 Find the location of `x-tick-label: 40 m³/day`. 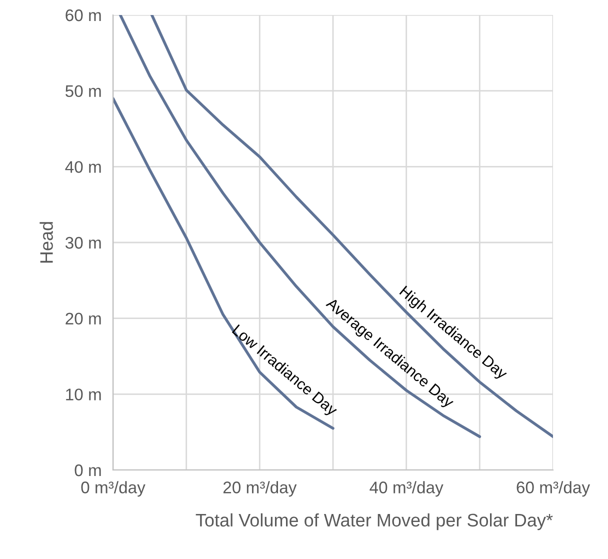

x-tick-label: 40 m³/day is located at coordinates (407, 489).